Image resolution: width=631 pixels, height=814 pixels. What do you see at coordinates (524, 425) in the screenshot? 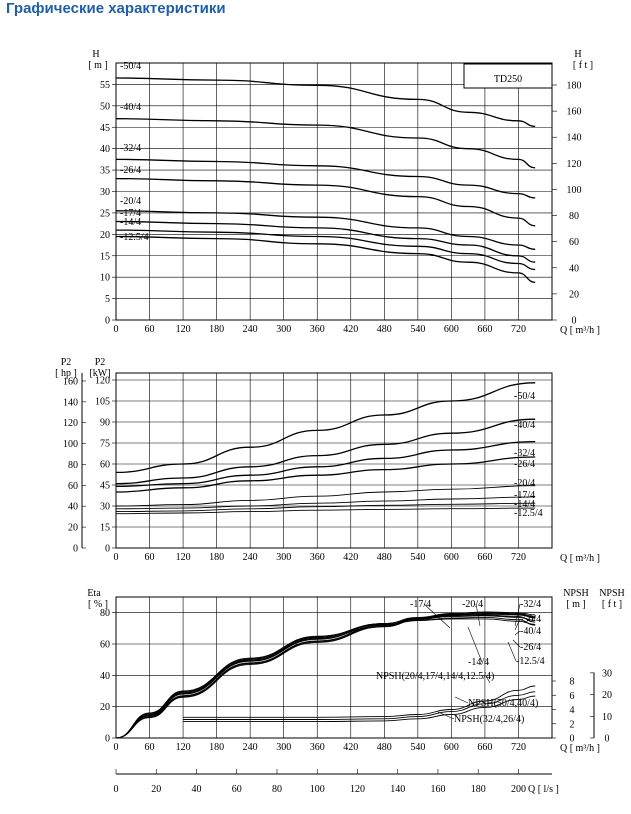
I see `power-curve-label: -40/4` at bounding box center [524, 425].